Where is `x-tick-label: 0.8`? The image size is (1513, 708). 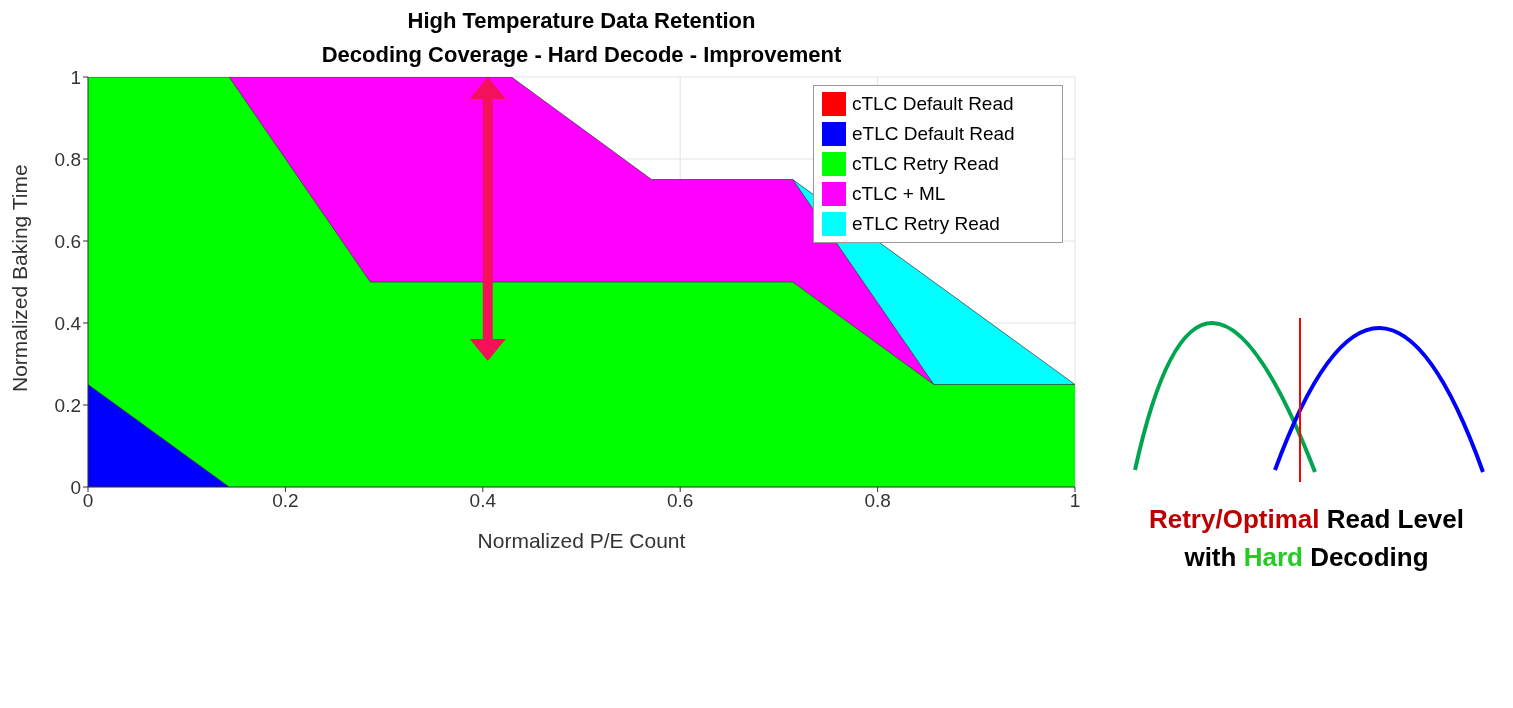
x-tick-label: 0.8 is located at coordinates (877, 501).